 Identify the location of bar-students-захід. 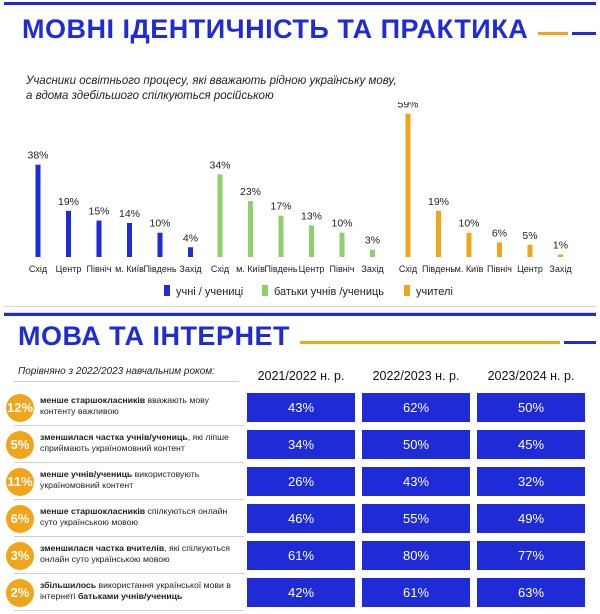
(190, 252).